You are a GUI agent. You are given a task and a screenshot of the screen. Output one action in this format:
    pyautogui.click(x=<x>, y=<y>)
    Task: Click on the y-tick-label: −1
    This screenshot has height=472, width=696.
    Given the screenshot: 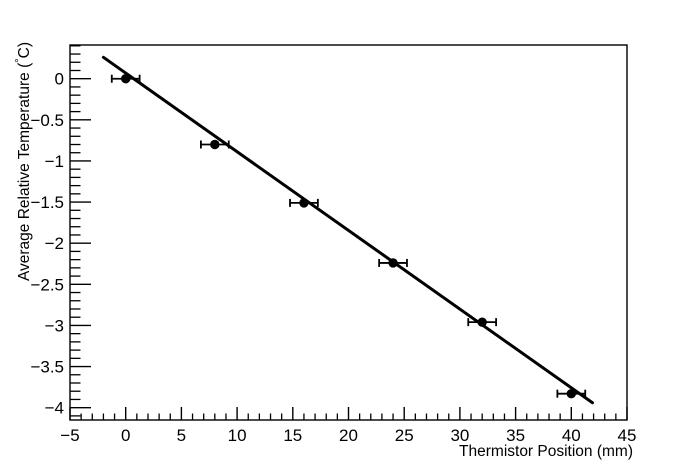 What is the action you would take?
    pyautogui.click(x=54, y=161)
    